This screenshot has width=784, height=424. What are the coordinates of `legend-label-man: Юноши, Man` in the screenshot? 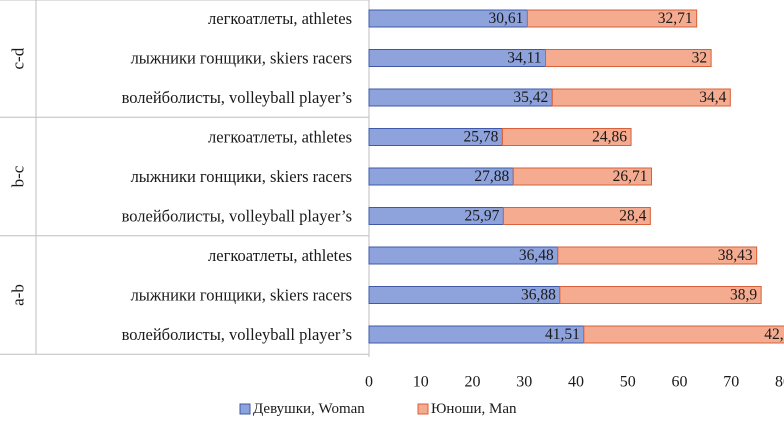 It's located at (474, 409).